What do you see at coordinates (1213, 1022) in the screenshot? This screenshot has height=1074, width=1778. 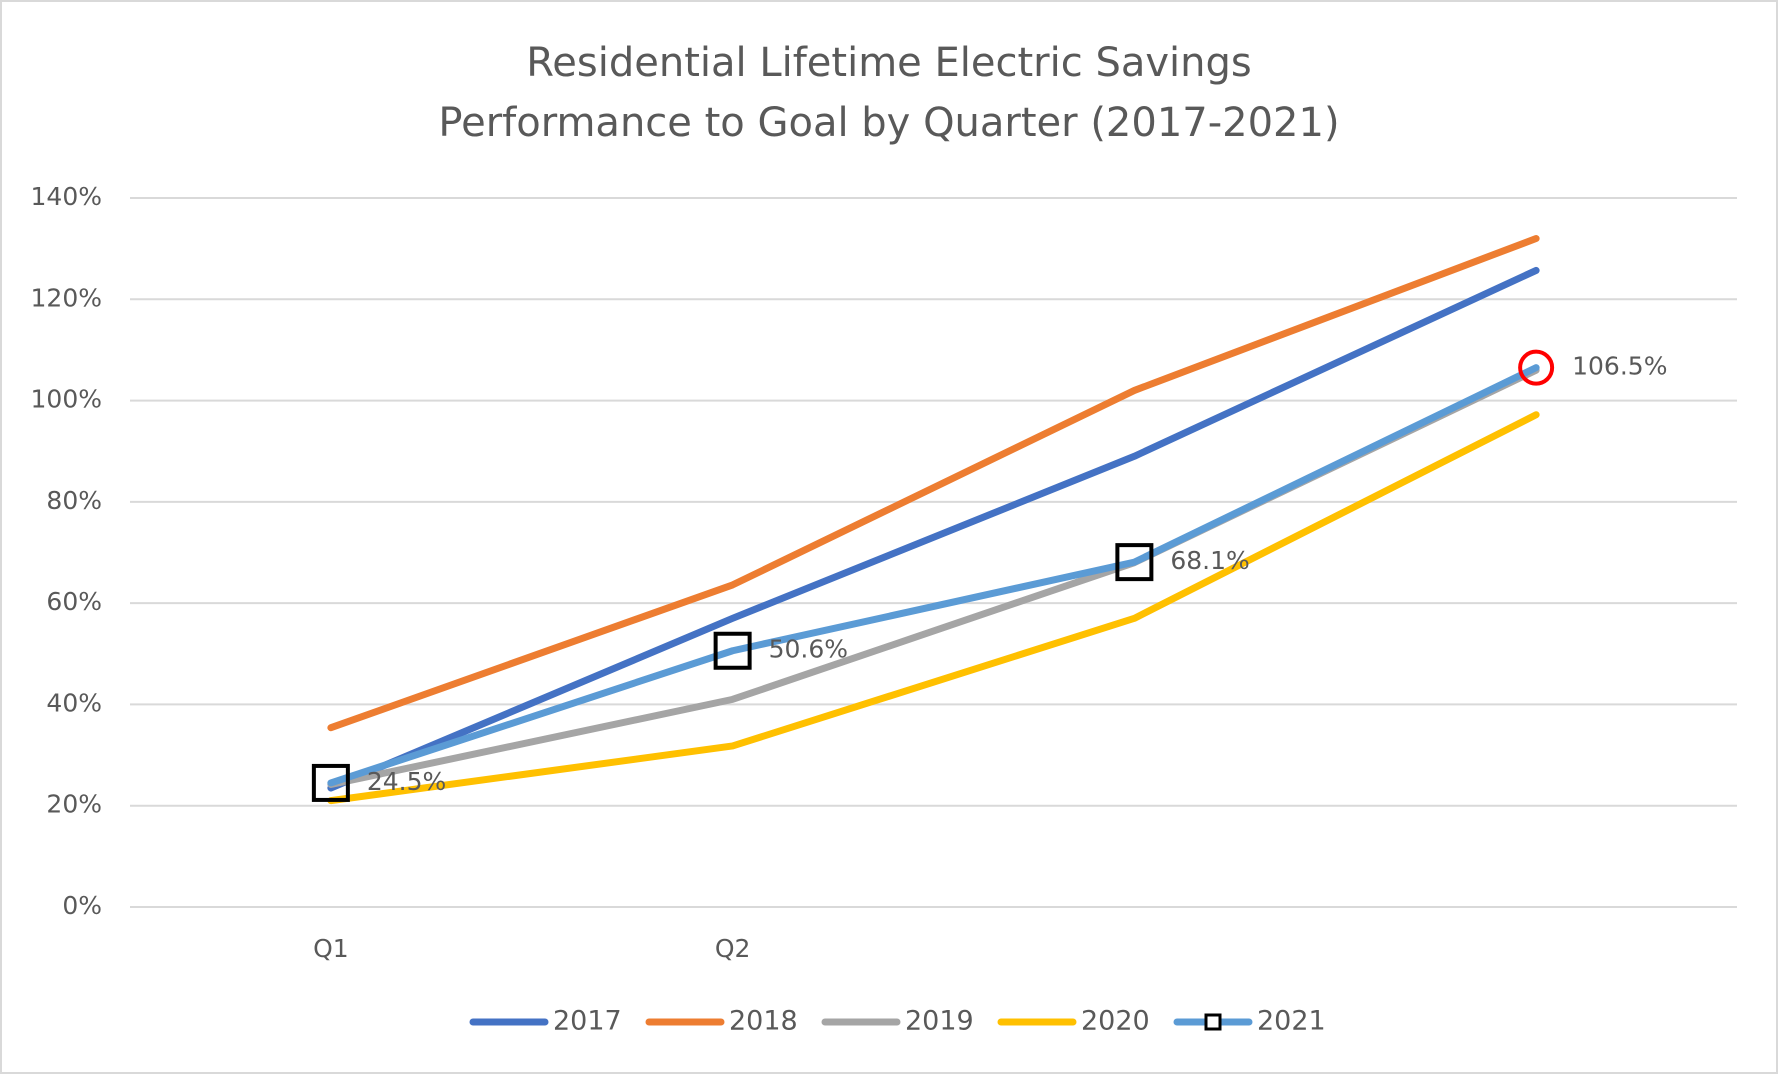 I see `legend-marker` at bounding box center [1213, 1022].